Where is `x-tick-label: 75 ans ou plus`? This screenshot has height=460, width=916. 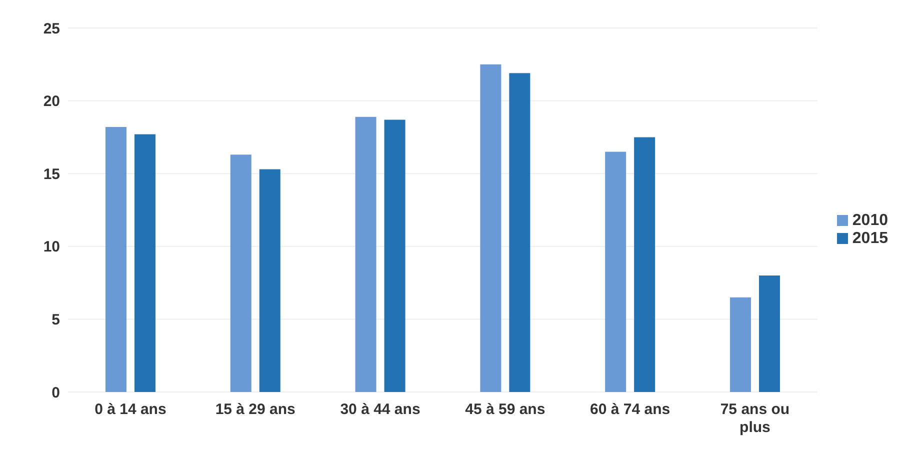
x-tick-label: 75 ans ou plus is located at coordinates (755, 418).